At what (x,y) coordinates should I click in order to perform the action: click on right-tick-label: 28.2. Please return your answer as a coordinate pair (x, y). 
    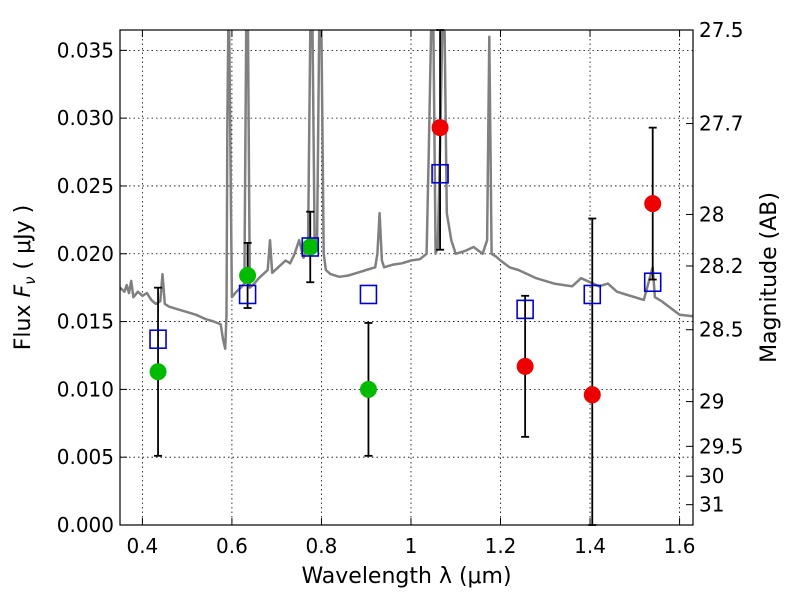
    Looking at the image, I should click on (721, 266).